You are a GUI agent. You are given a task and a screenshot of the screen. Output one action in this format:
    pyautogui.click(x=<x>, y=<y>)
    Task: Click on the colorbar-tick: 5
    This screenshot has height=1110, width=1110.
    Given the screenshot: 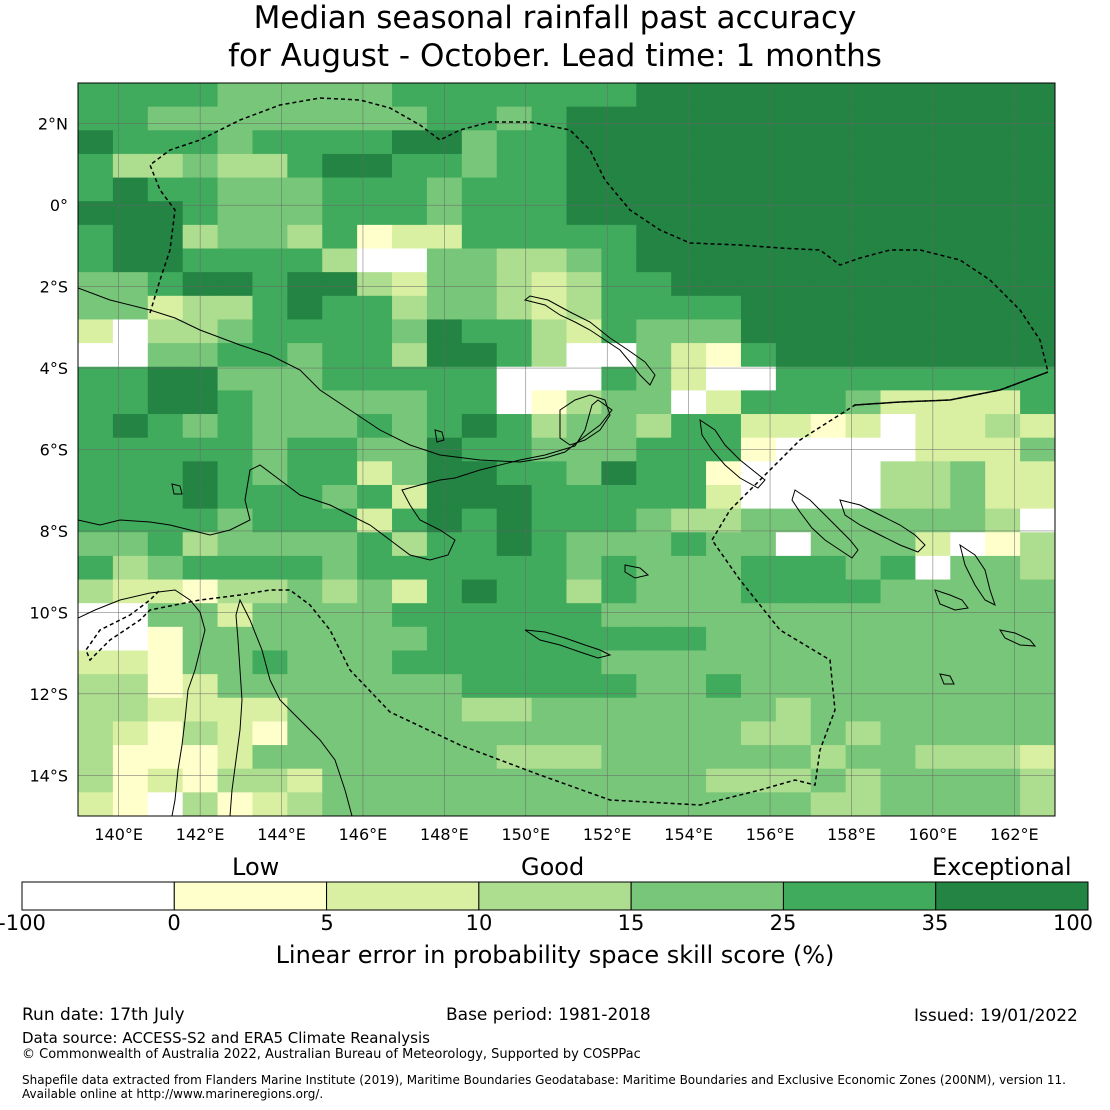 What is the action you would take?
    pyautogui.click(x=327, y=923)
    